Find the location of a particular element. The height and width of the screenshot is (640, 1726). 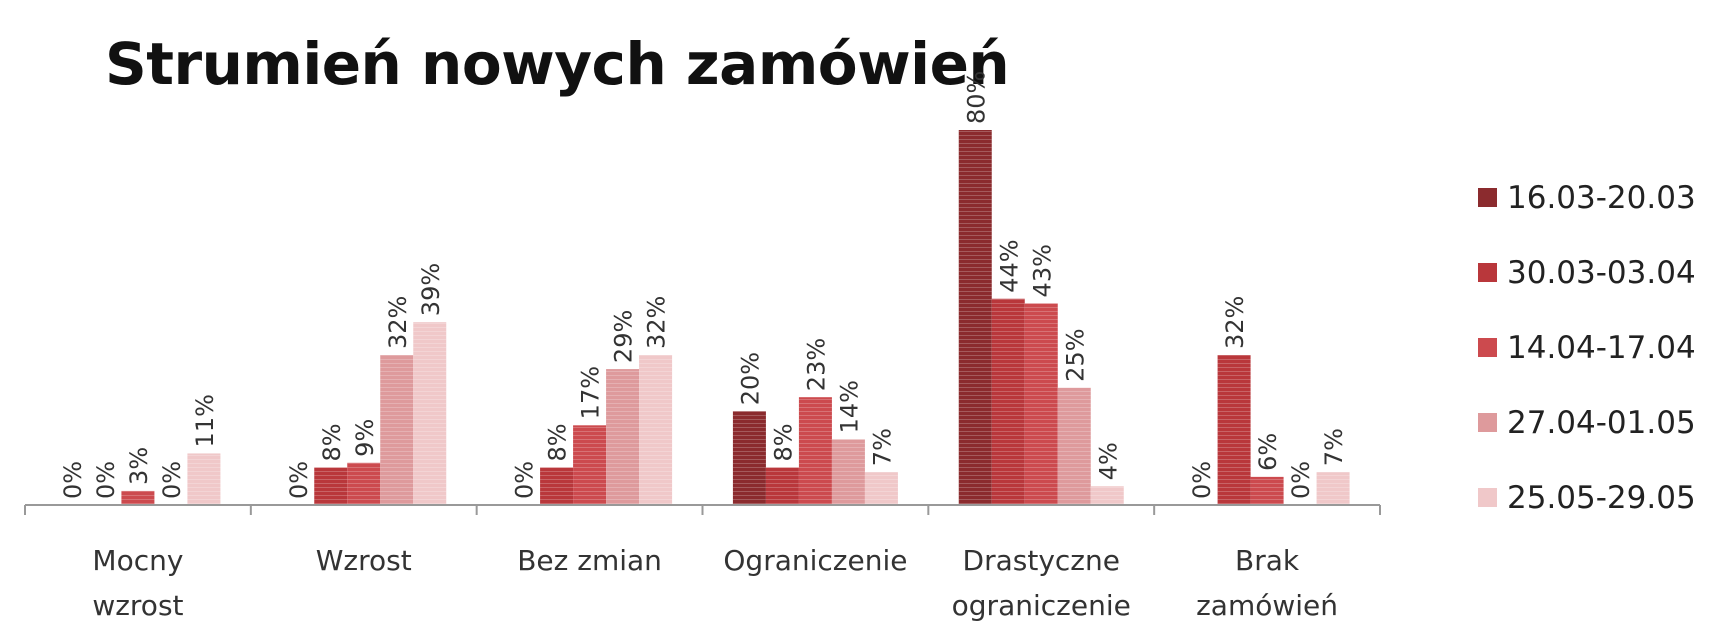

legend-label: 16.03-20.03 is located at coordinates (1601, 197).